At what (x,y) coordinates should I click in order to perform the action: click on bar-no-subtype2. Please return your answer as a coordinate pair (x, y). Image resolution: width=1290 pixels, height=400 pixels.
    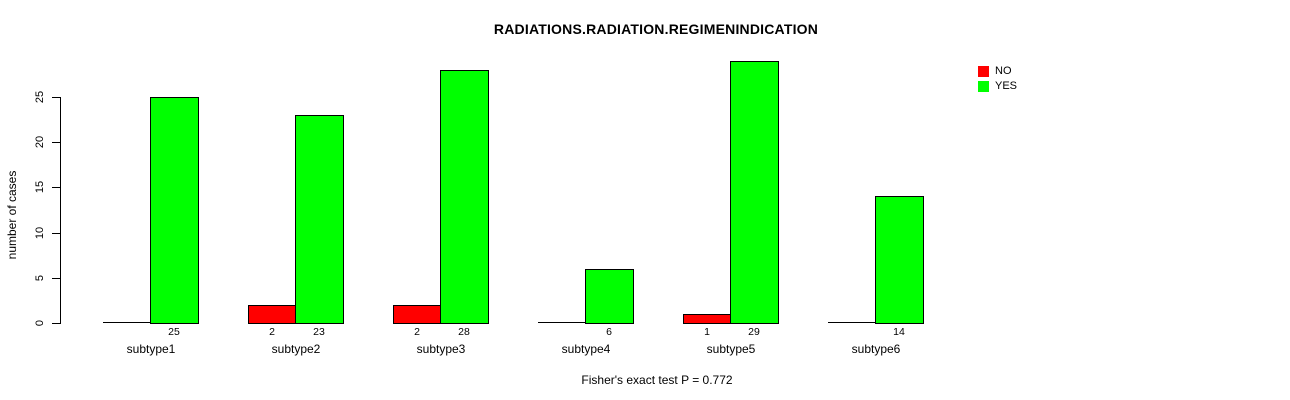
    Looking at the image, I should click on (272, 314).